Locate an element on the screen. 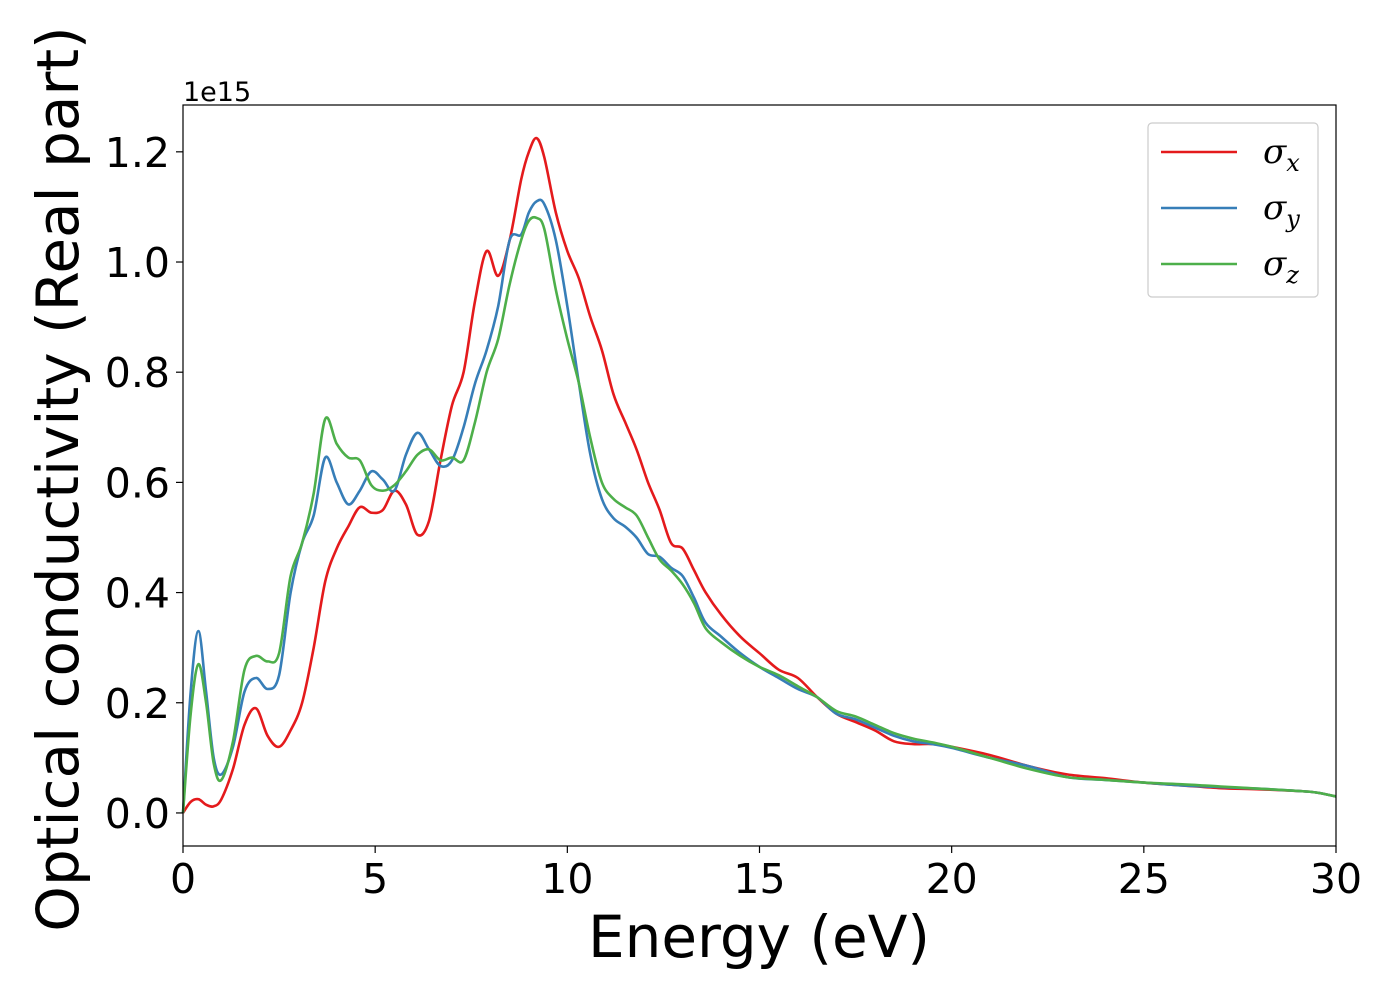 The image size is (1400, 1000). x-axis-ticks: 0 5 10 15 20 25 30 is located at coordinates (766, 874).